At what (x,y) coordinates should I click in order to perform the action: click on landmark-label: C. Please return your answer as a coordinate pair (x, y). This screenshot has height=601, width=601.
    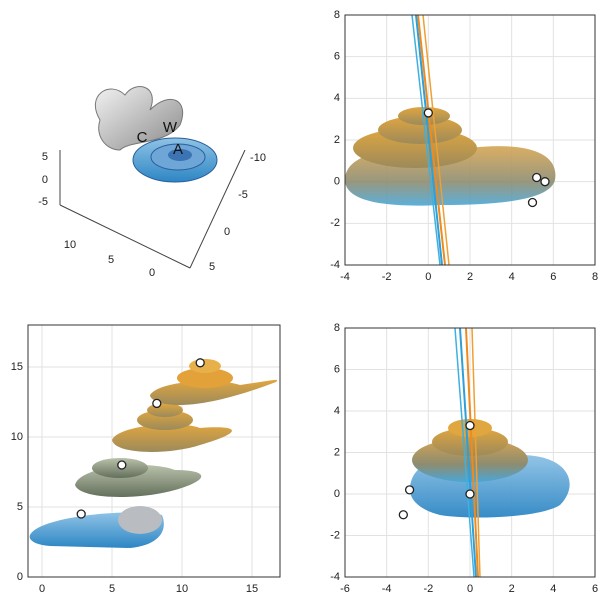
    Looking at the image, I should click on (142, 137).